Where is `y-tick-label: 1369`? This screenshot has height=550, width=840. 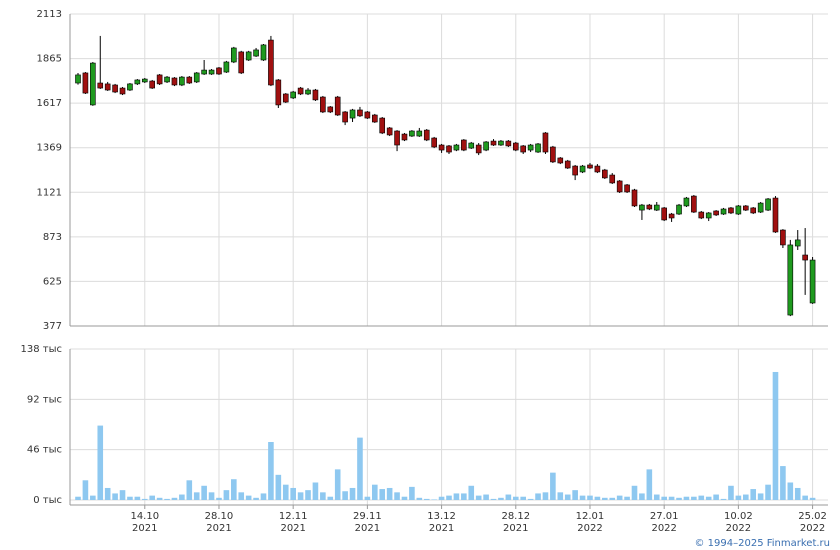 y-tick-label: 1369 is located at coordinates (49, 148).